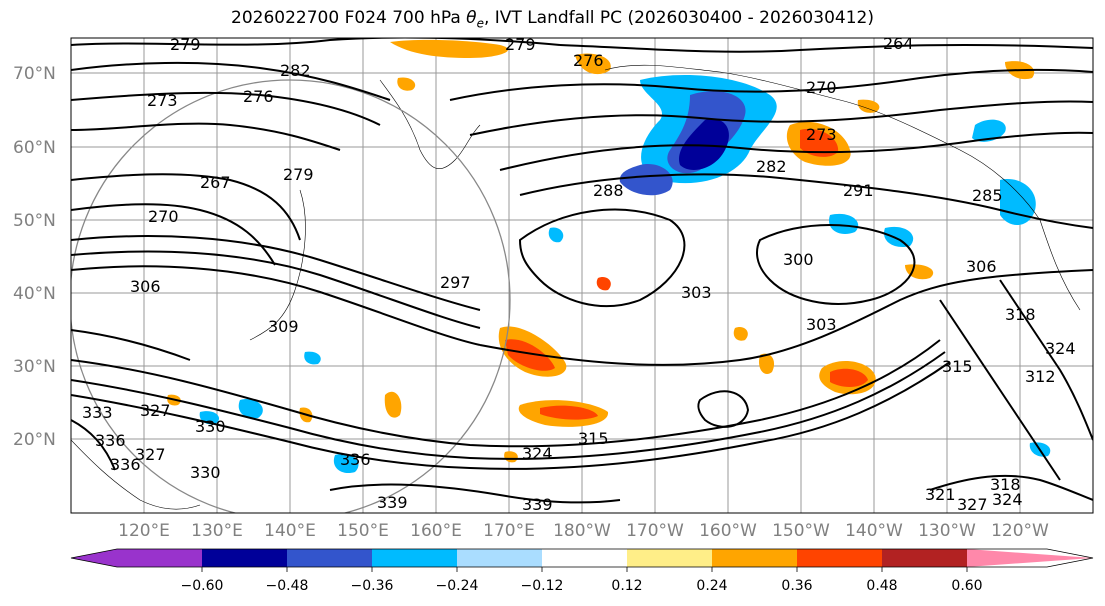 The height and width of the screenshot is (606, 1105). Describe the element at coordinates (1060, 265) in the screenshot. I see `coastline-west-north-america` at that location.